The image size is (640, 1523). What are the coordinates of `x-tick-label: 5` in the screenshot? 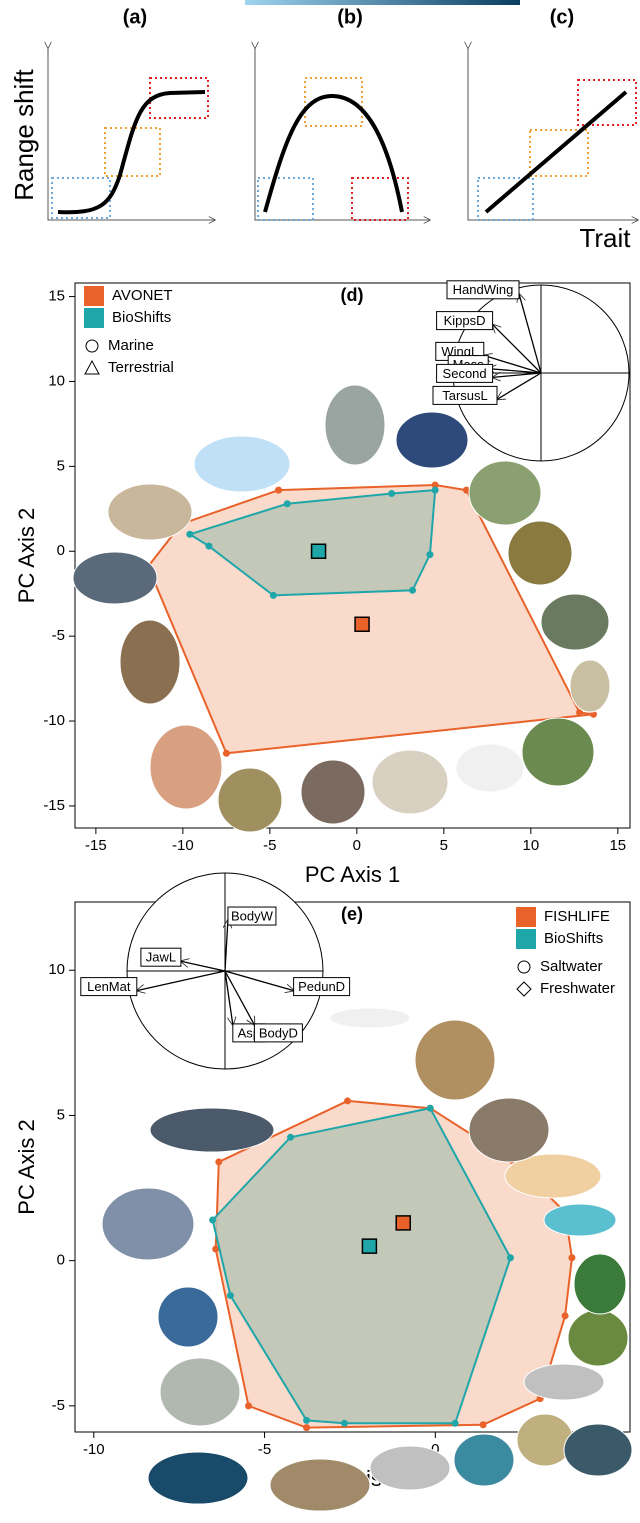 It's located at (444, 845).